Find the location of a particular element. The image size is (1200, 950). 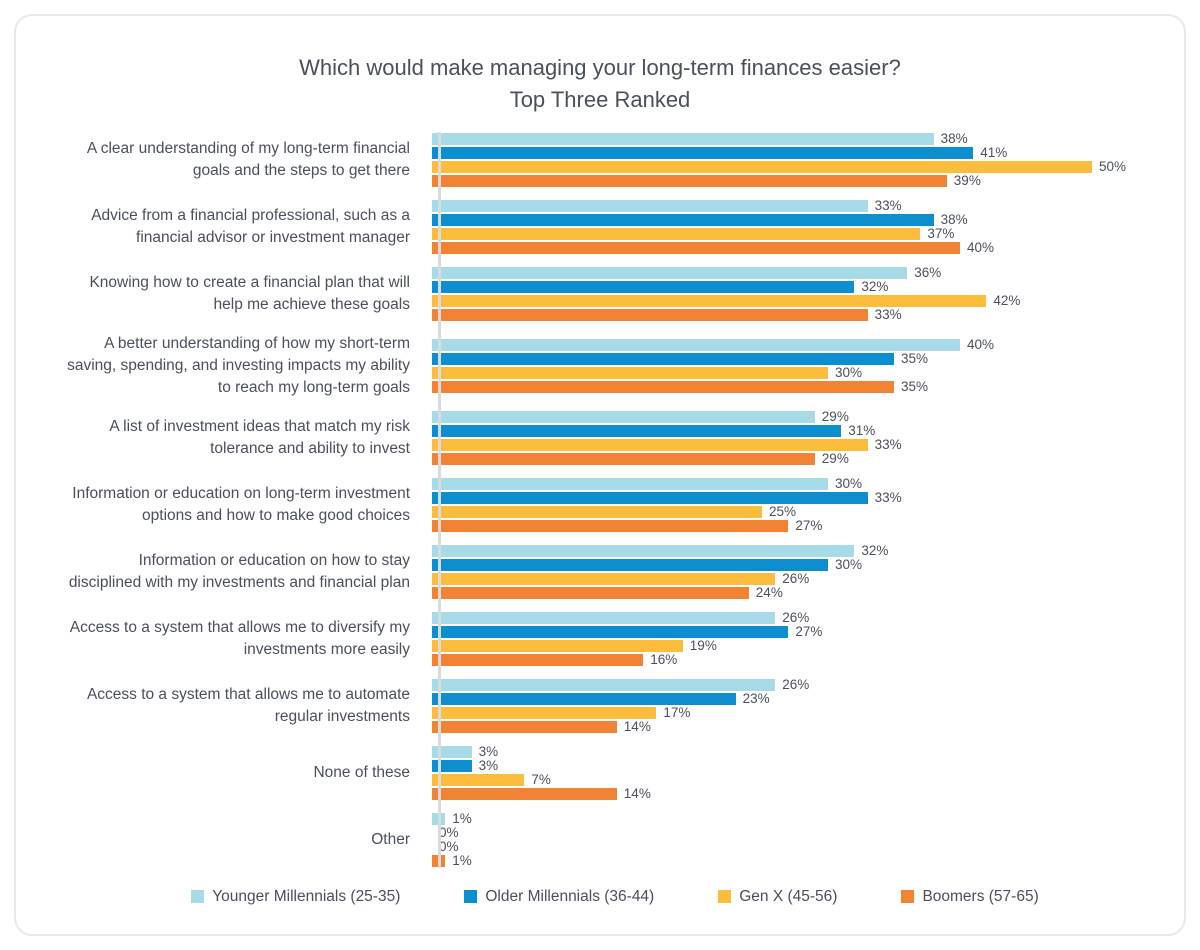

y-axis-line is located at coordinates (439, 499).